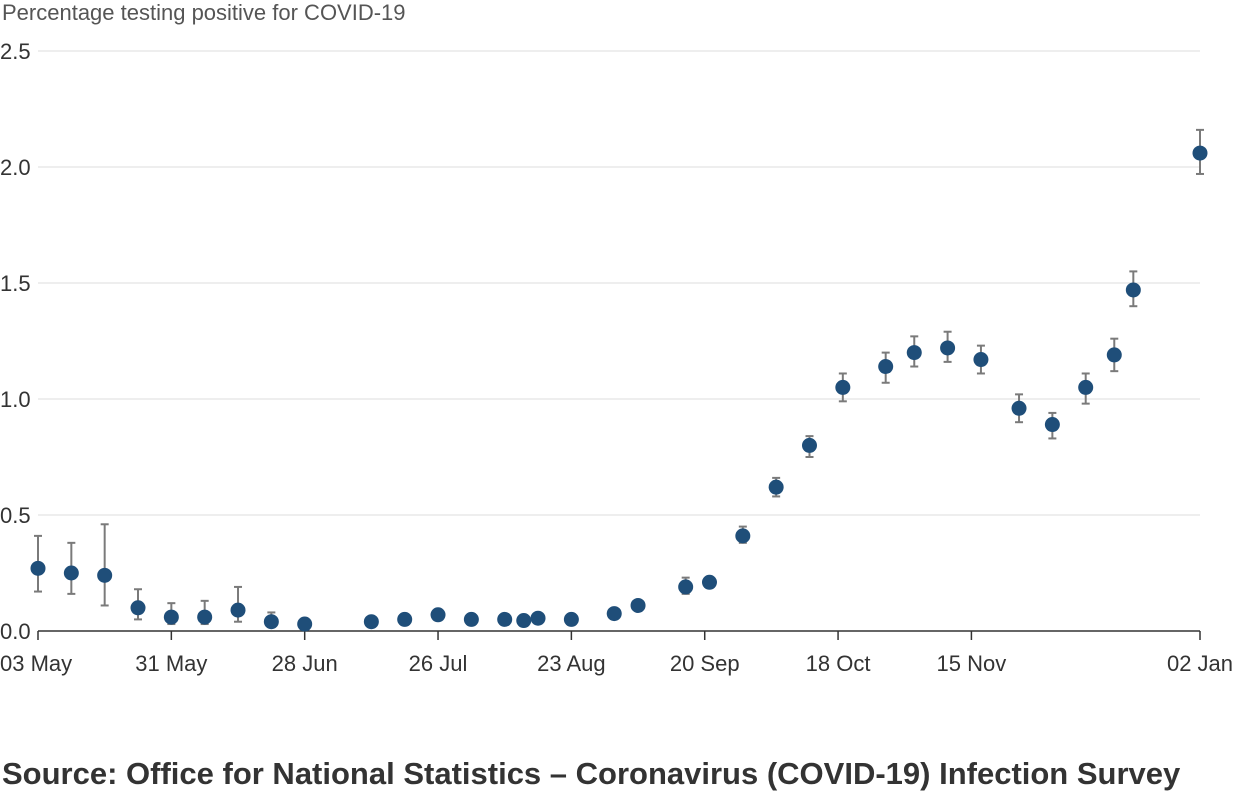  What do you see at coordinates (1200, 663) in the screenshot?
I see `x-tick-label: 02 Jan` at bounding box center [1200, 663].